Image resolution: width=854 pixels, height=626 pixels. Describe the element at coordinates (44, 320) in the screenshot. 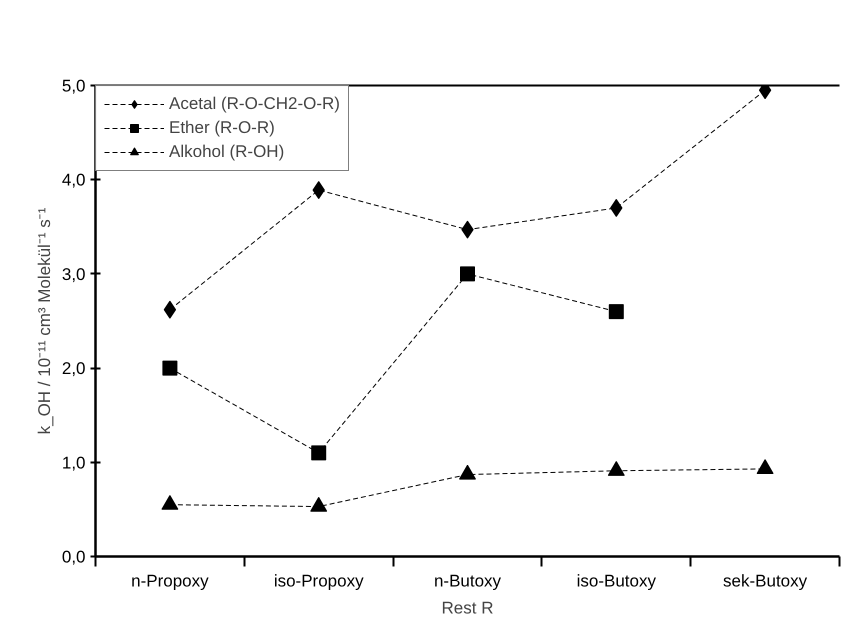

I see `y-axis-title: k_OH / 10⁻¹¹ cm³ Molekül⁻¹ s⁻¹` at that location.